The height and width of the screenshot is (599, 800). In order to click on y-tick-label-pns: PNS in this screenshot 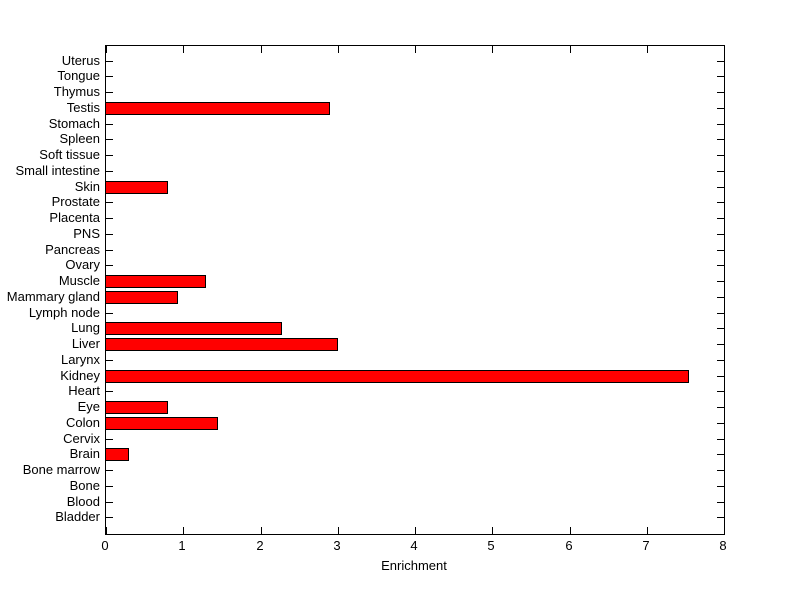, I will do `click(86, 233)`.